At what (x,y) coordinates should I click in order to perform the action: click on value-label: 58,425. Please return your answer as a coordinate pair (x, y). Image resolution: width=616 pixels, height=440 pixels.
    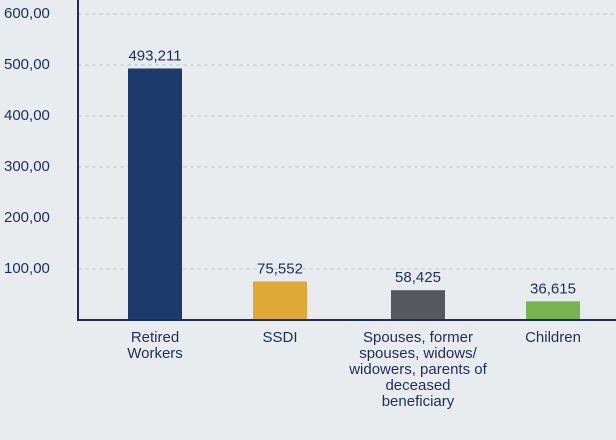
    Looking at the image, I should click on (418, 277).